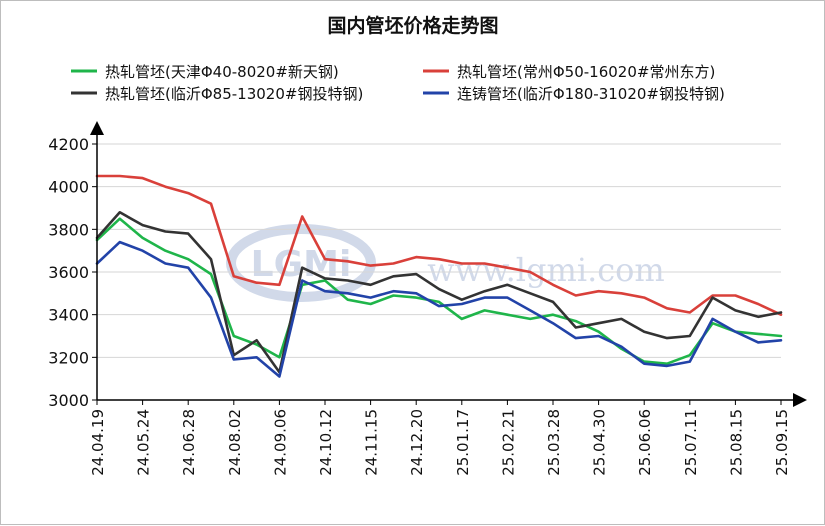 The width and height of the screenshot is (825, 526). I want to click on x-tick-label: 24.04.19, so click(98, 442).